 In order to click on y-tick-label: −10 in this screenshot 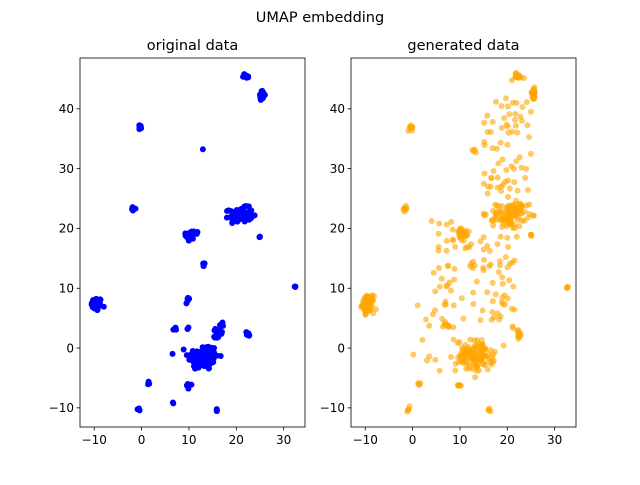, I will do `click(332, 408)`.